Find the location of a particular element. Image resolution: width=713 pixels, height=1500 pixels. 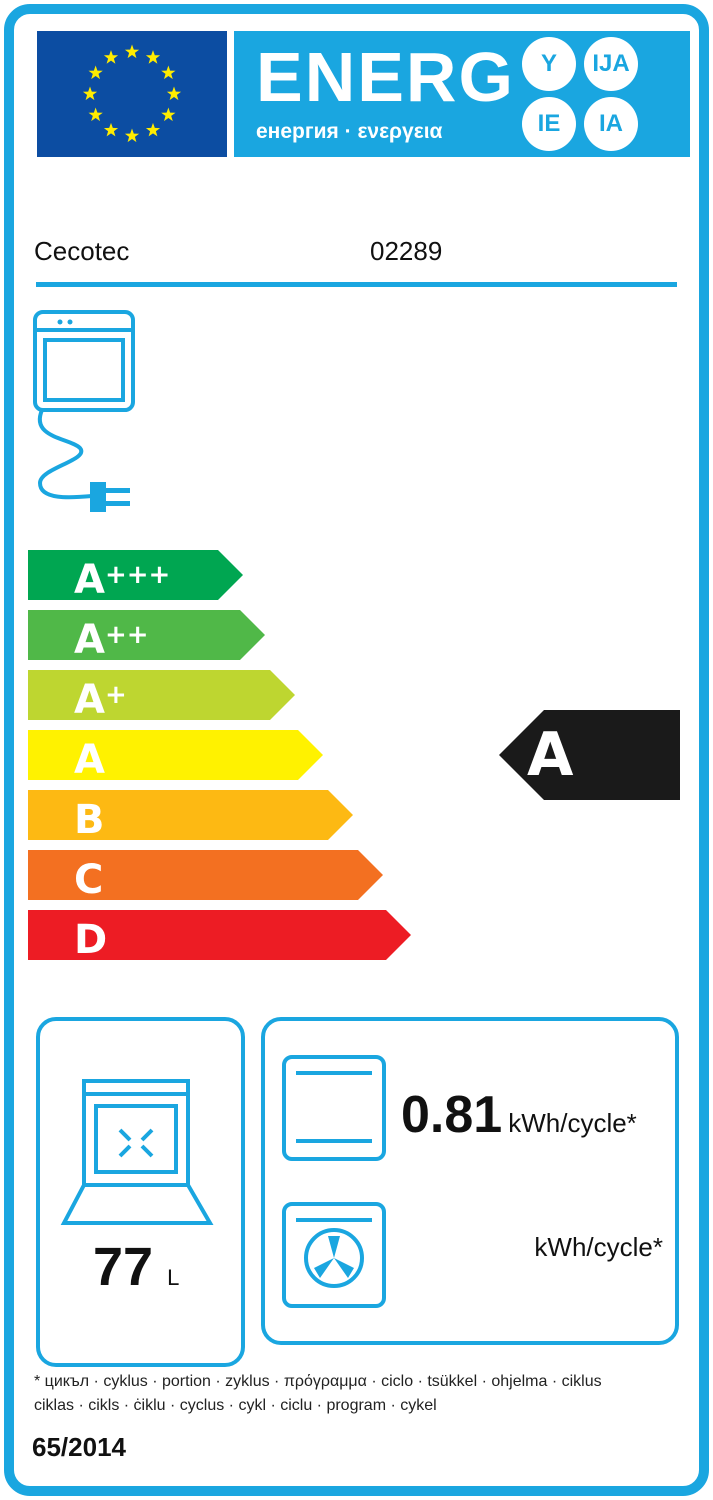

volume-box is located at coordinates (140, 1192).